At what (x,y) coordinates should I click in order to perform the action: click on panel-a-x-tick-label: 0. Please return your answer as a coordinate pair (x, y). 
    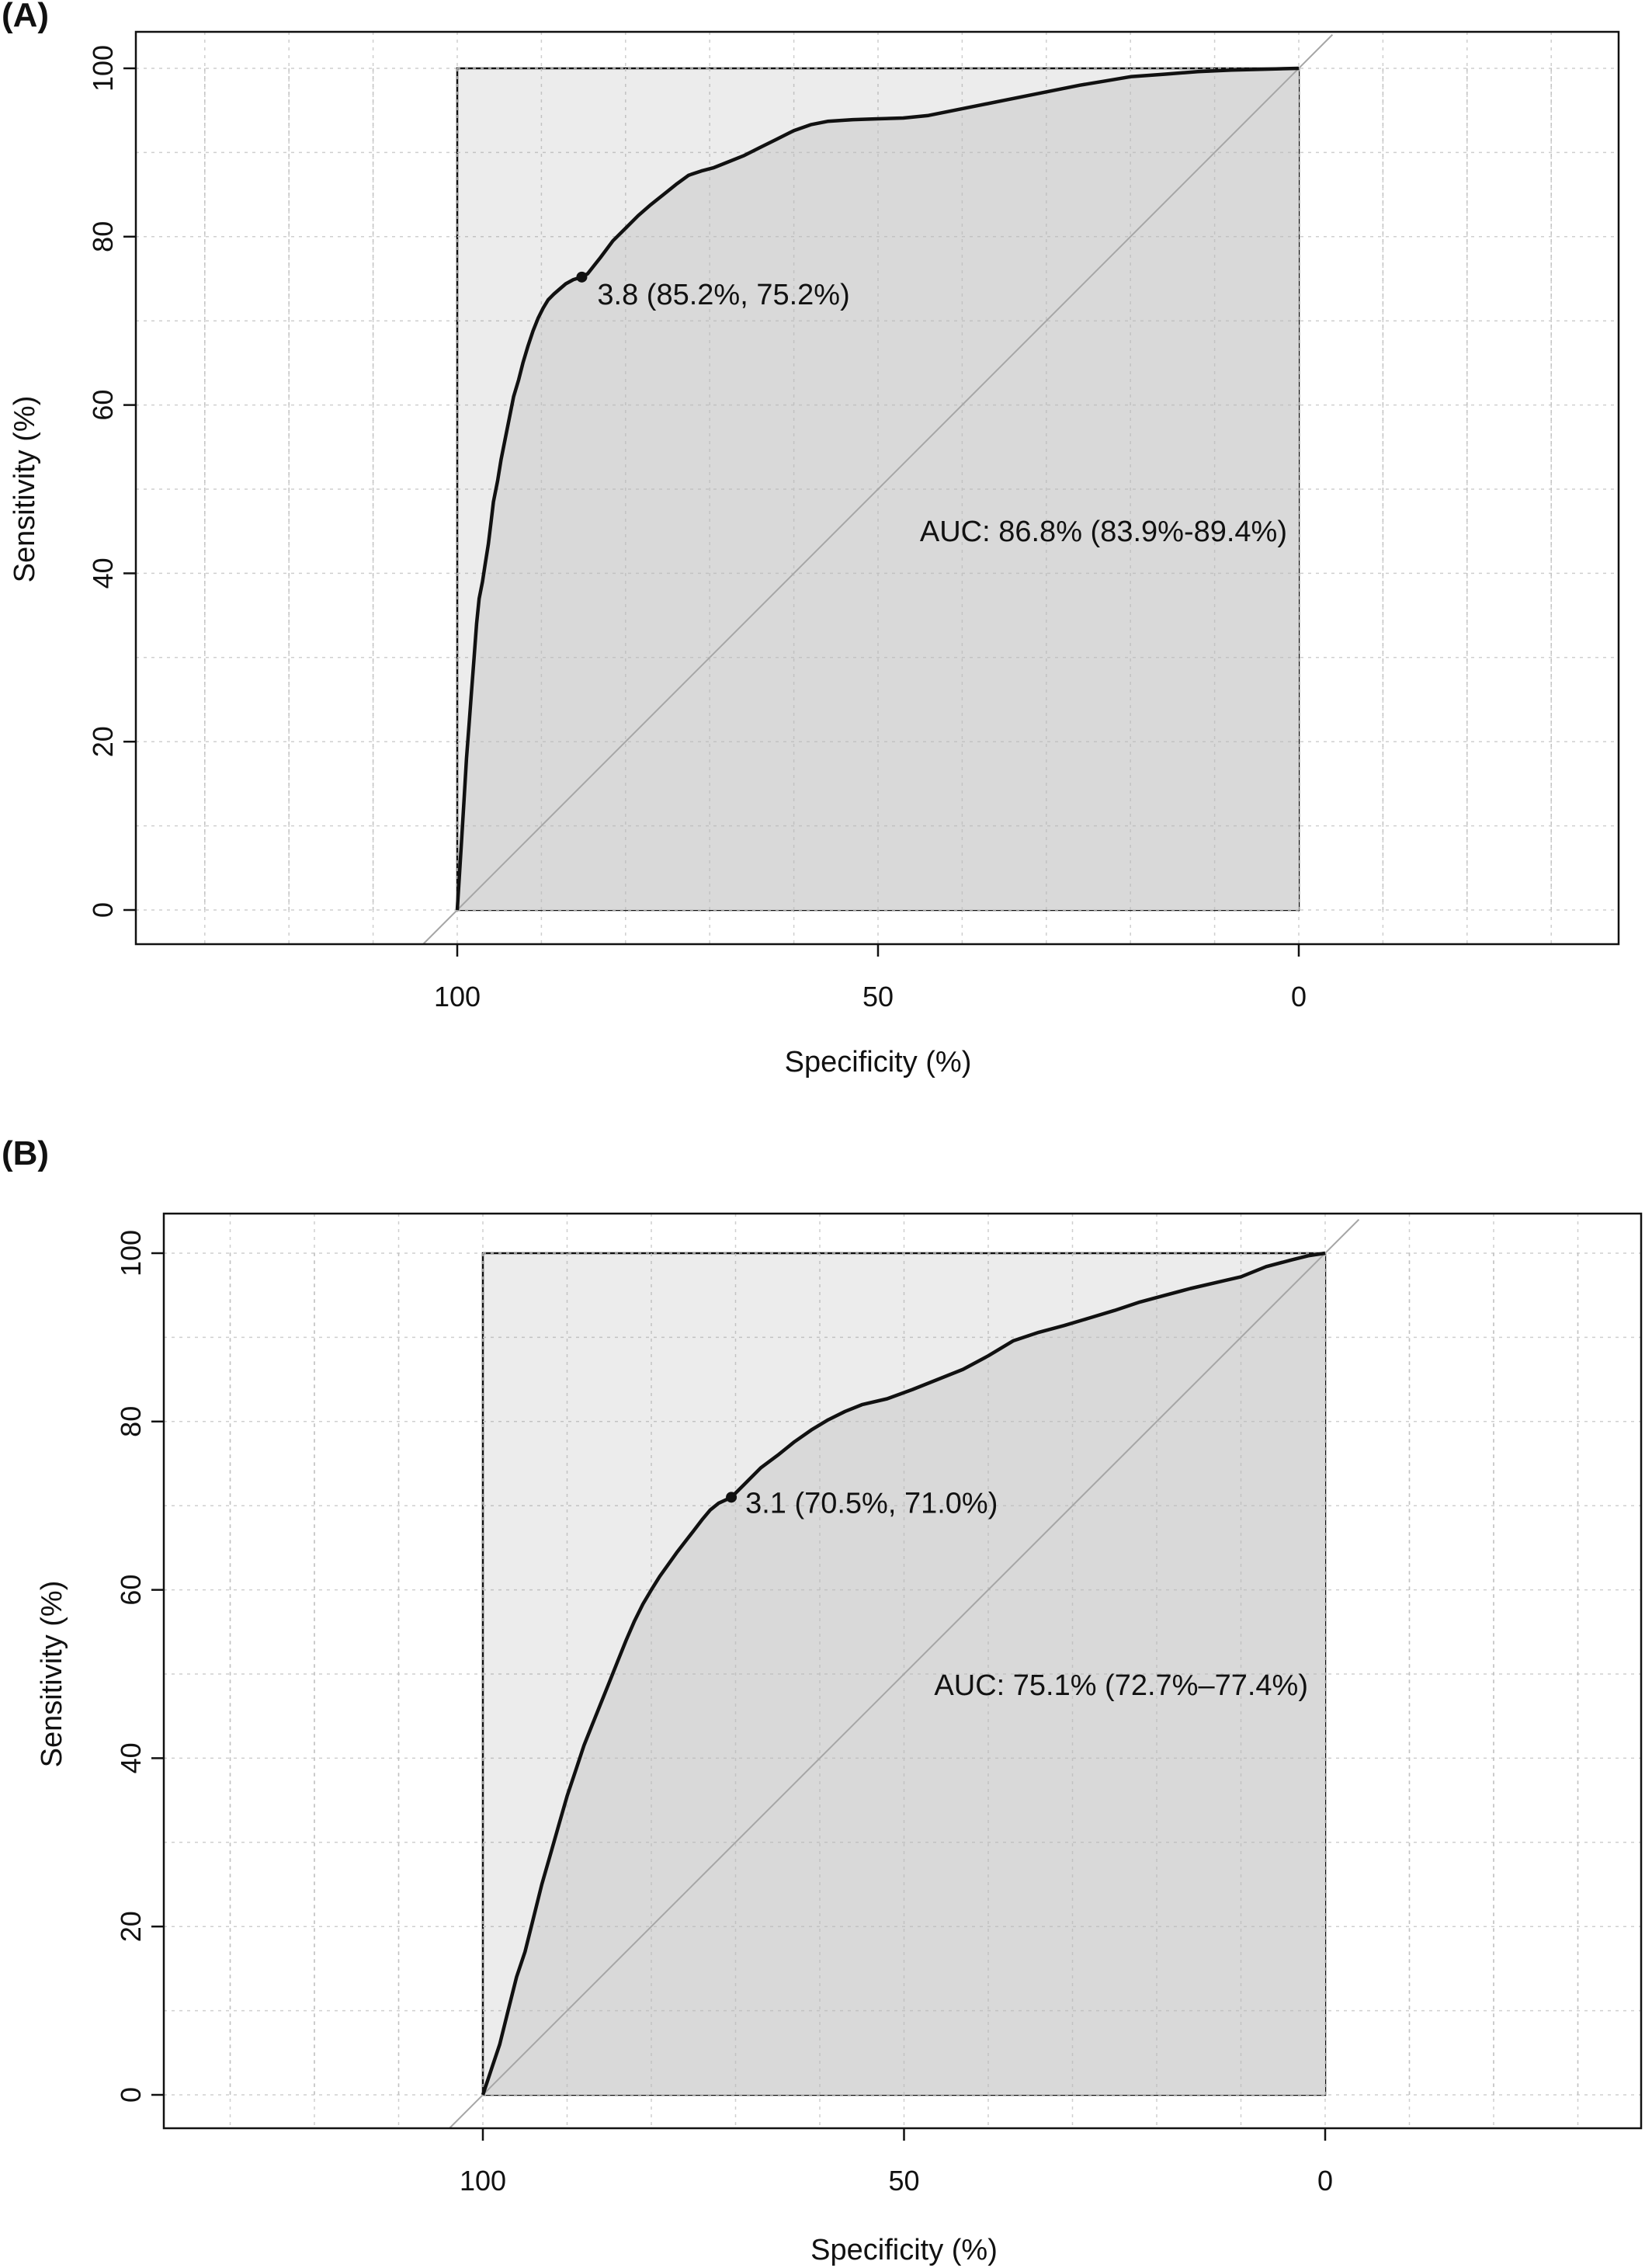
    Looking at the image, I should click on (1299, 996).